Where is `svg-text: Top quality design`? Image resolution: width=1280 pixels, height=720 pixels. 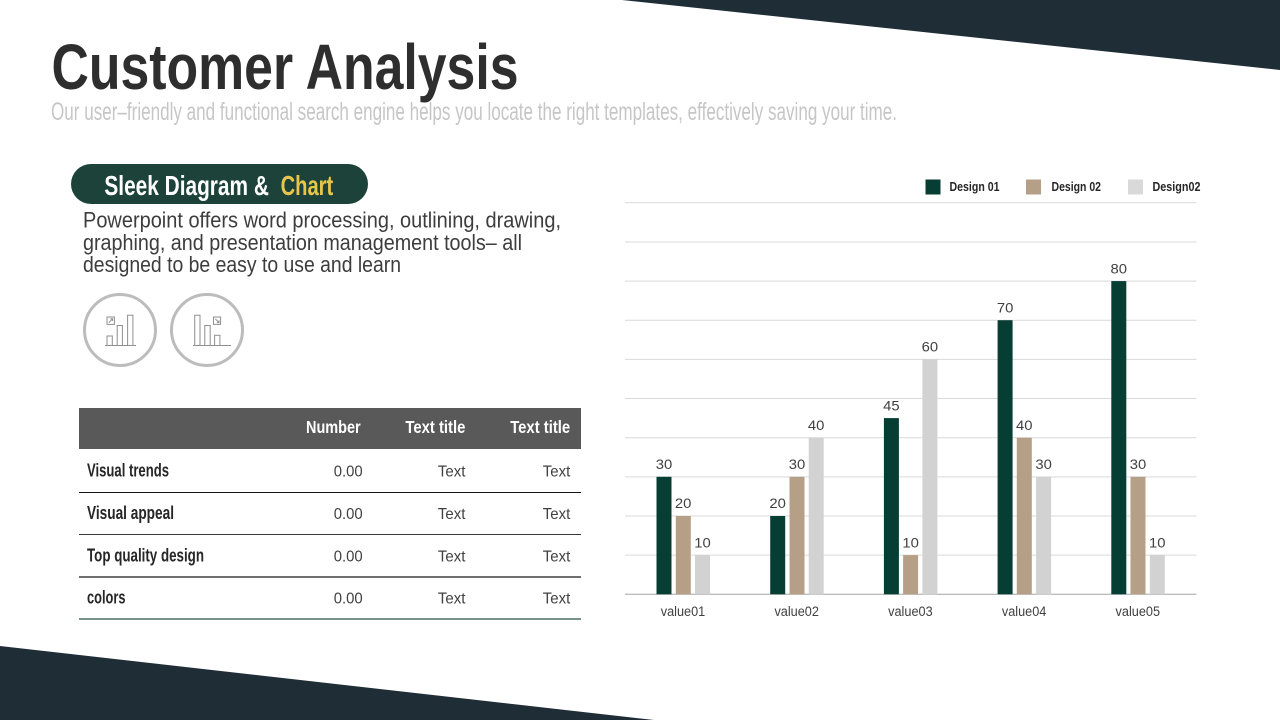 svg-text: Top quality design is located at coordinates (145, 556).